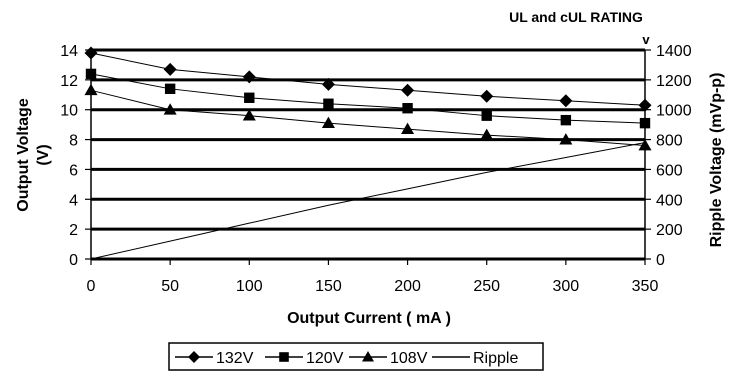  I want to click on y2-tick-label: 400, so click(669, 200).